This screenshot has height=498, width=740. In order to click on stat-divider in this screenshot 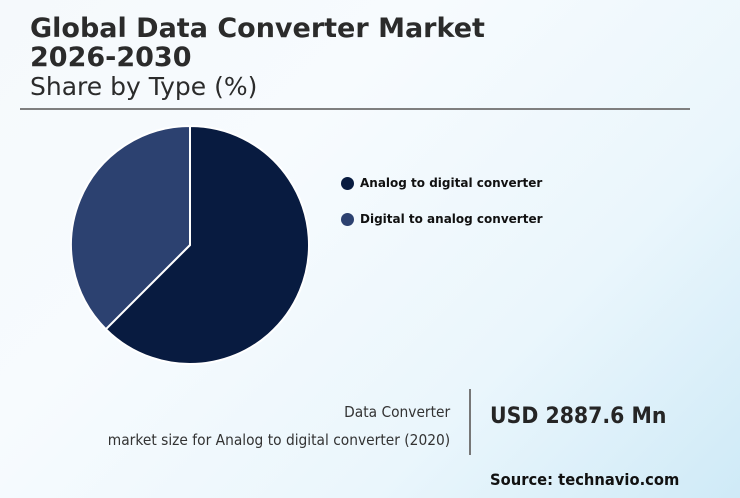, I will do `click(470, 422)`.